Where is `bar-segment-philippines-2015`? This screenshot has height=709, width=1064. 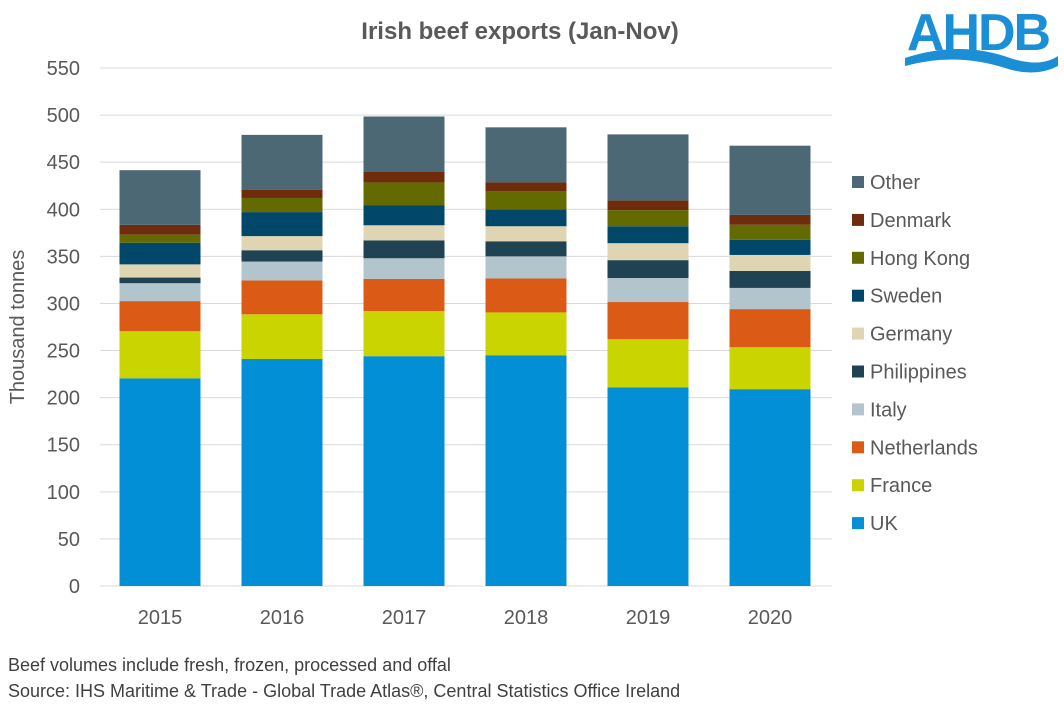 bar-segment-philippines-2015 is located at coordinates (160, 280).